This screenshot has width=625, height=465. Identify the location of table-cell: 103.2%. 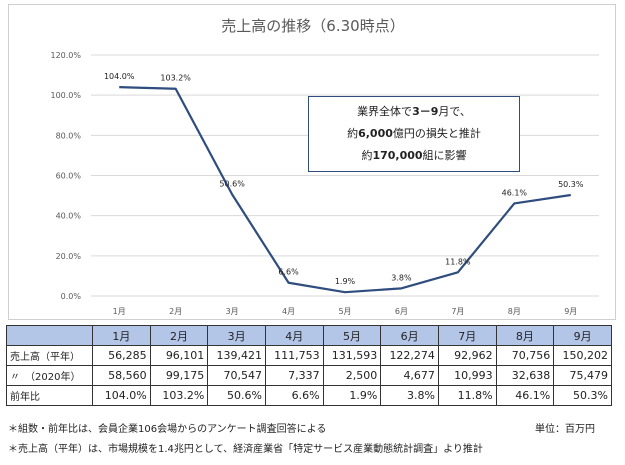
(179, 395).